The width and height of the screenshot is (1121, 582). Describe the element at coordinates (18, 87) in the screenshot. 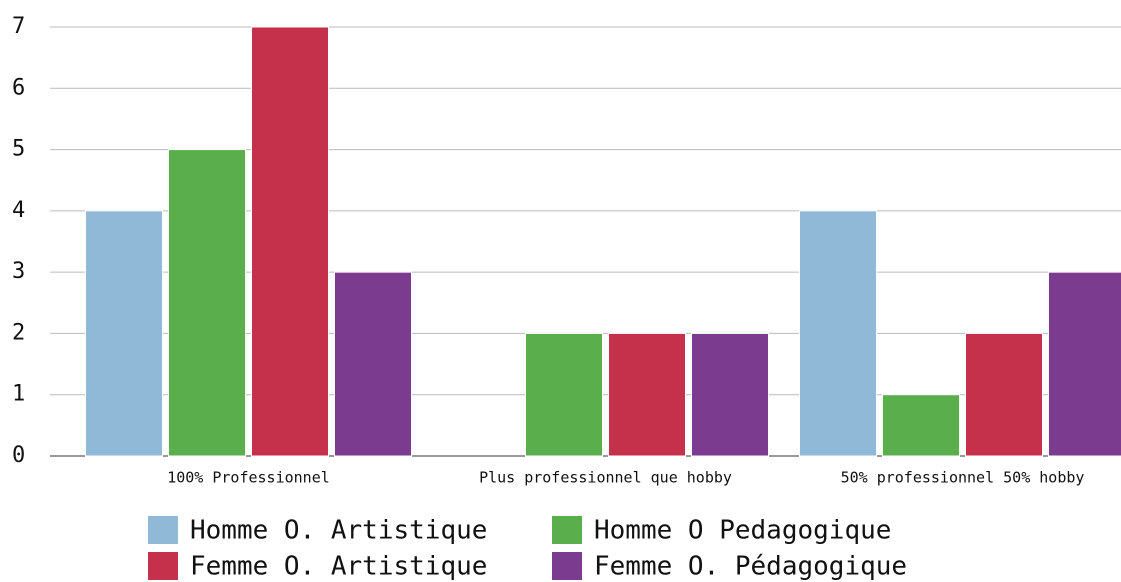

I see `y-tick-label: 6` at that location.